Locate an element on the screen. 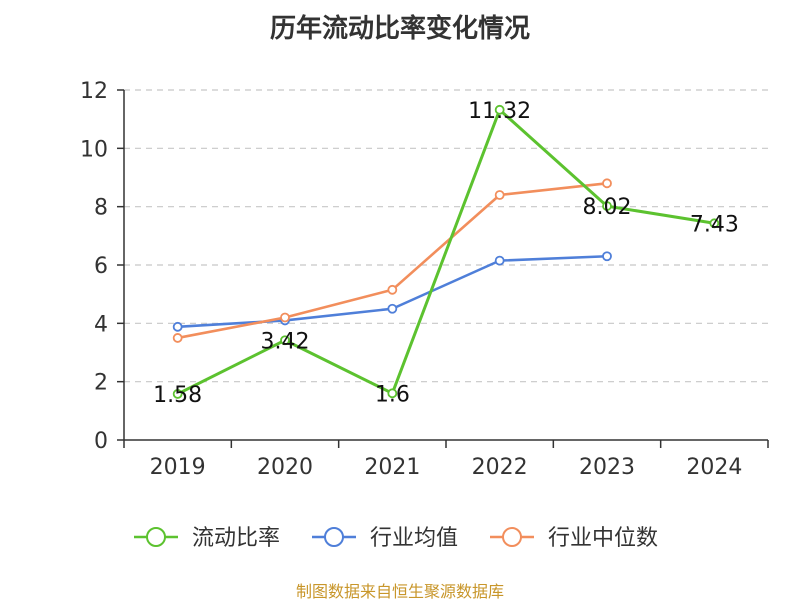  x-tick-label: 2024 is located at coordinates (714, 467).